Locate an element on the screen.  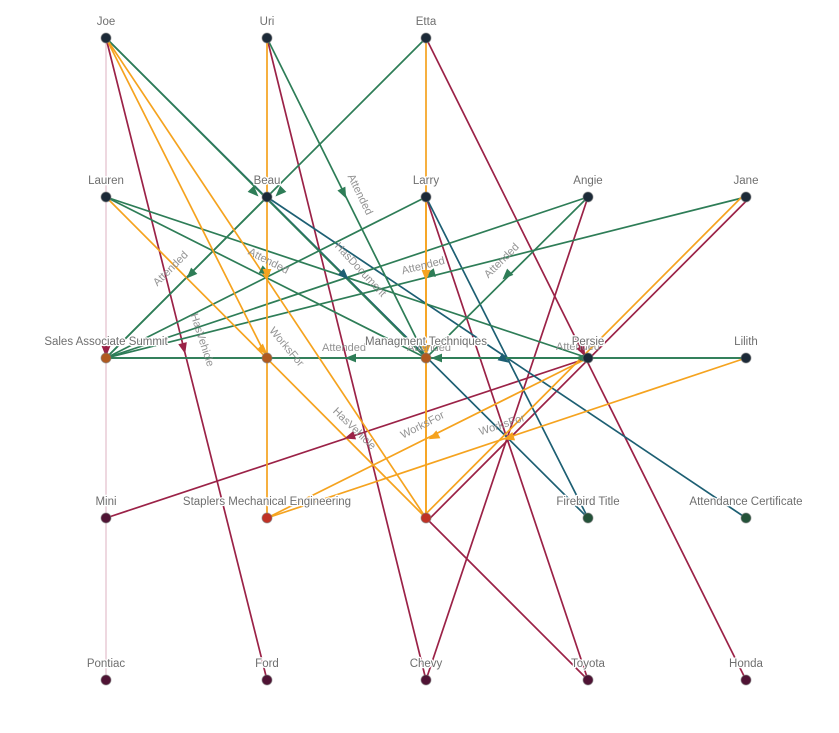
node-Pontiac is located at coordinates (106, 680).